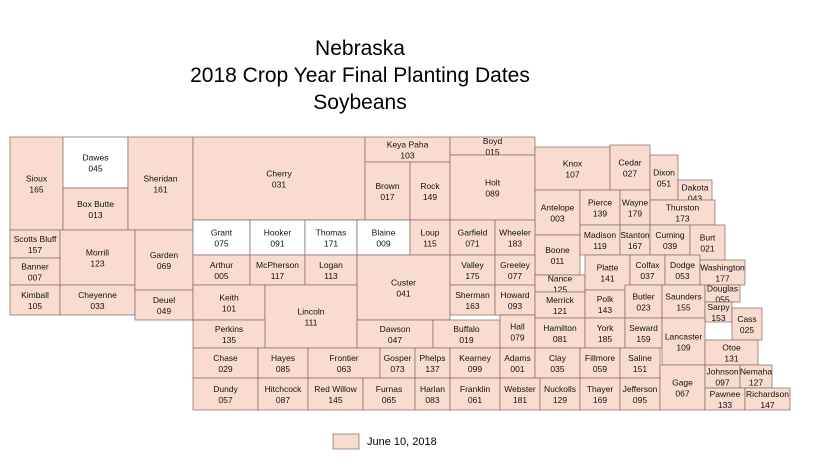  What do you see at coordinates (664, 184) in the screenshot?
I see `county-code: 051` at bounding box center [664, 184].